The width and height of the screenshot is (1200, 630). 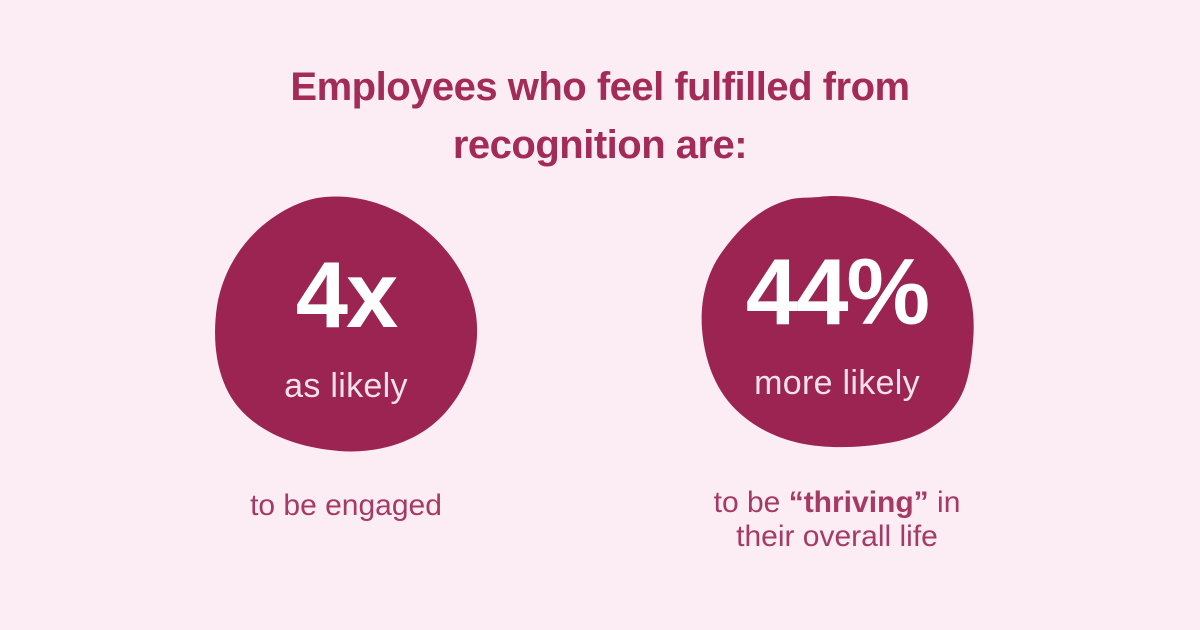 I want to click on stat-text-group: 44% more likely, so click(x=837, y=322).